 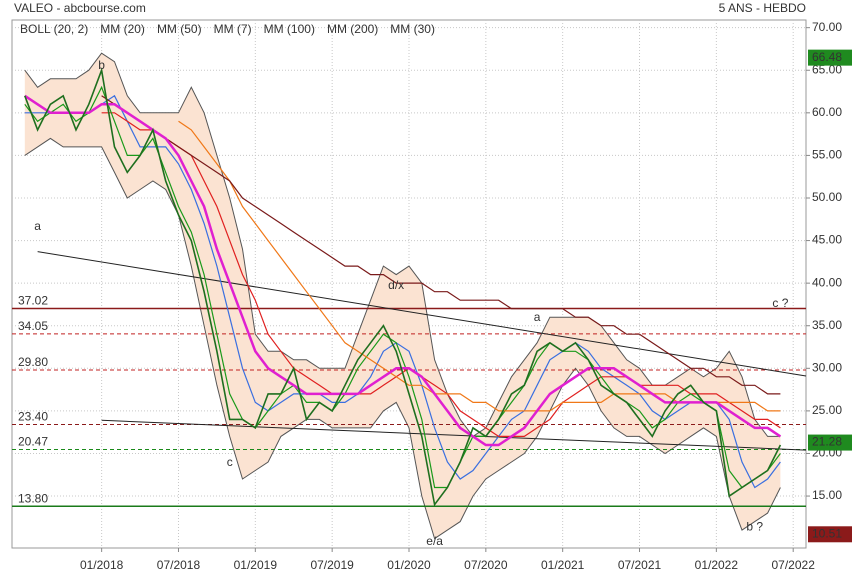 What do you see at coordinates (33, 498) in the screenshot?
I see `level-label: 13.80` at bounding box center [33, 498].